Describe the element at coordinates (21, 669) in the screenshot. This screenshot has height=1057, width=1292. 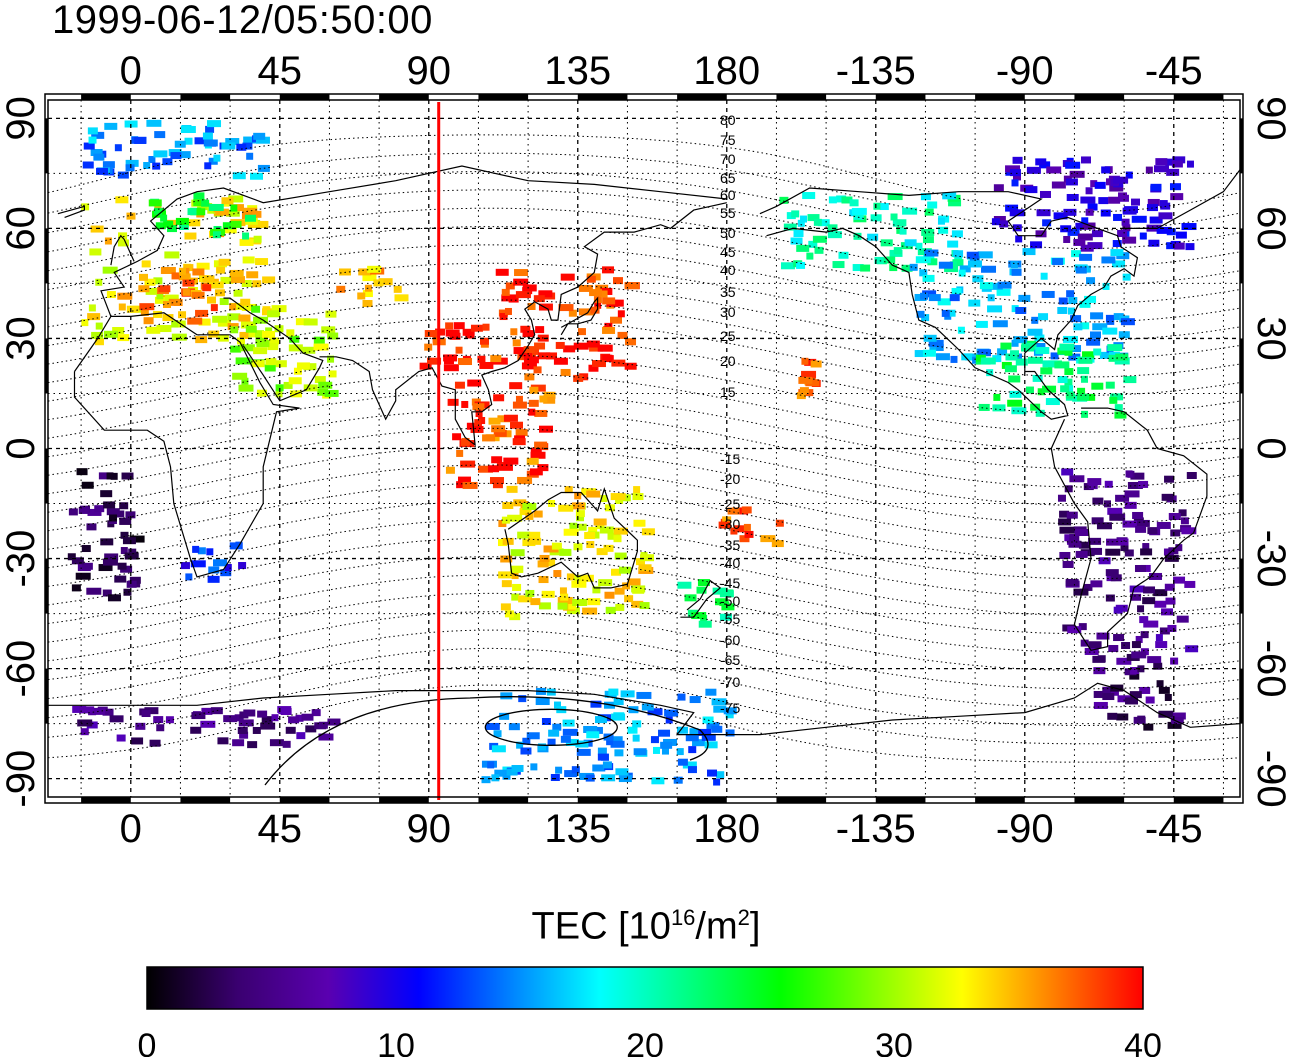
I see `lat-tick-left: -60` at that location.